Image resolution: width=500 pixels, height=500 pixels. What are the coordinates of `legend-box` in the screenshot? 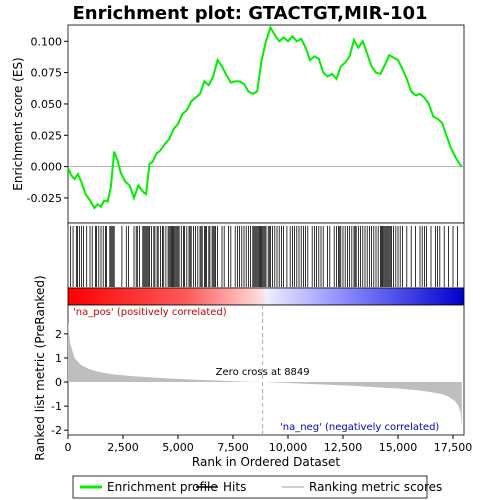 It's located at (250, 487).